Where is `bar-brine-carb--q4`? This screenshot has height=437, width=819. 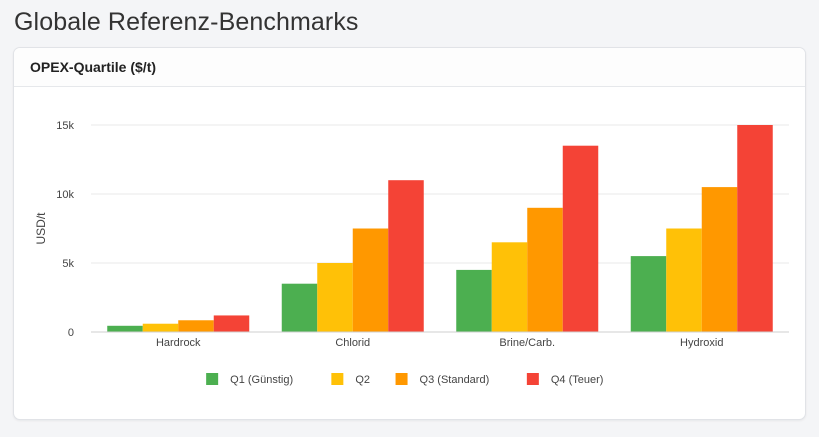
bar-brine-carb--q4 is located at coordinates (580, 238).